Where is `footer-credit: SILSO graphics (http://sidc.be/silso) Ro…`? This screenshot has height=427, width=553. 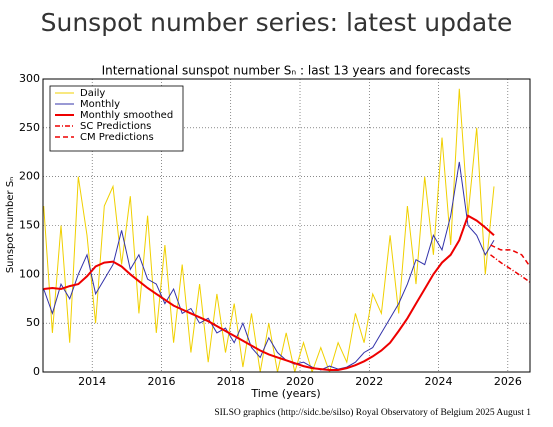 footer-credit: SILSO graphics (http://sidc.be/silso) Ro… is located at coordinates (372, 412).